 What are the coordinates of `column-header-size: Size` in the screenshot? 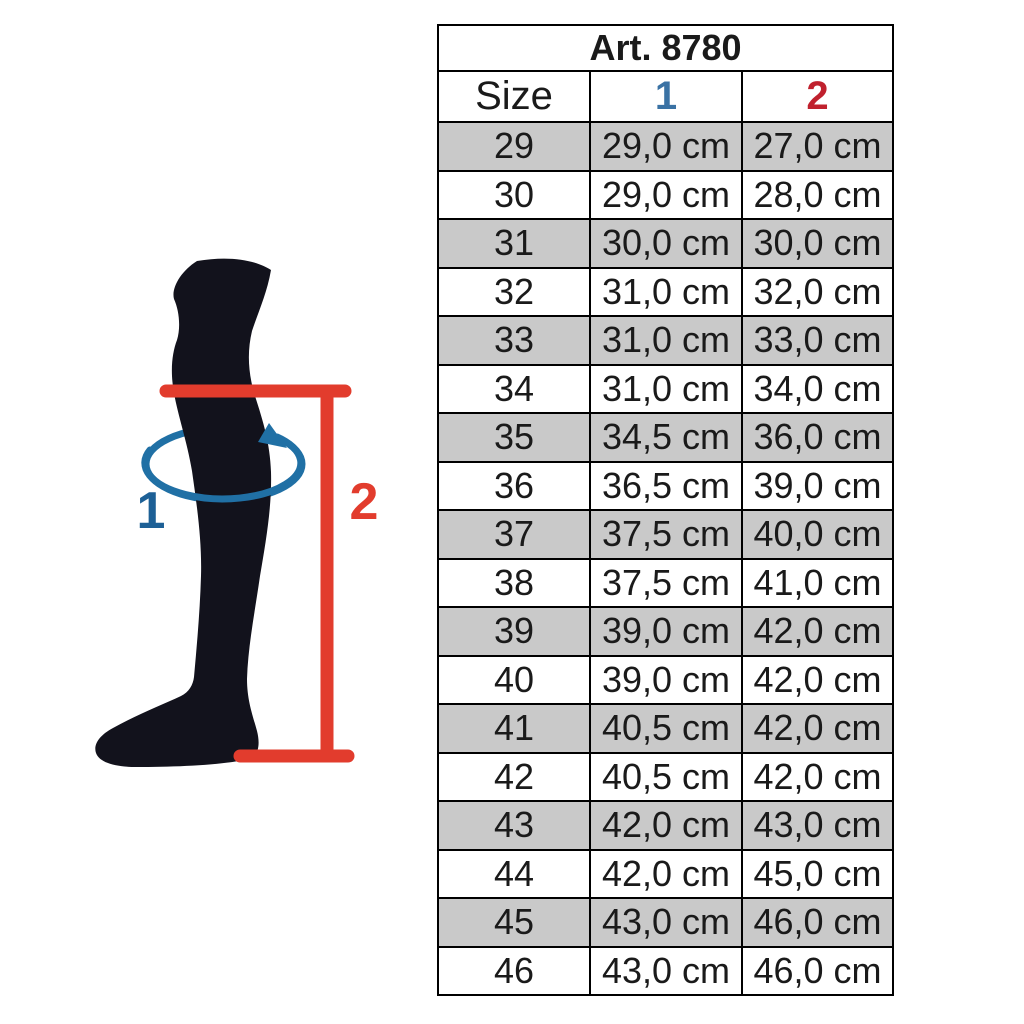 It's located at (514, 96).